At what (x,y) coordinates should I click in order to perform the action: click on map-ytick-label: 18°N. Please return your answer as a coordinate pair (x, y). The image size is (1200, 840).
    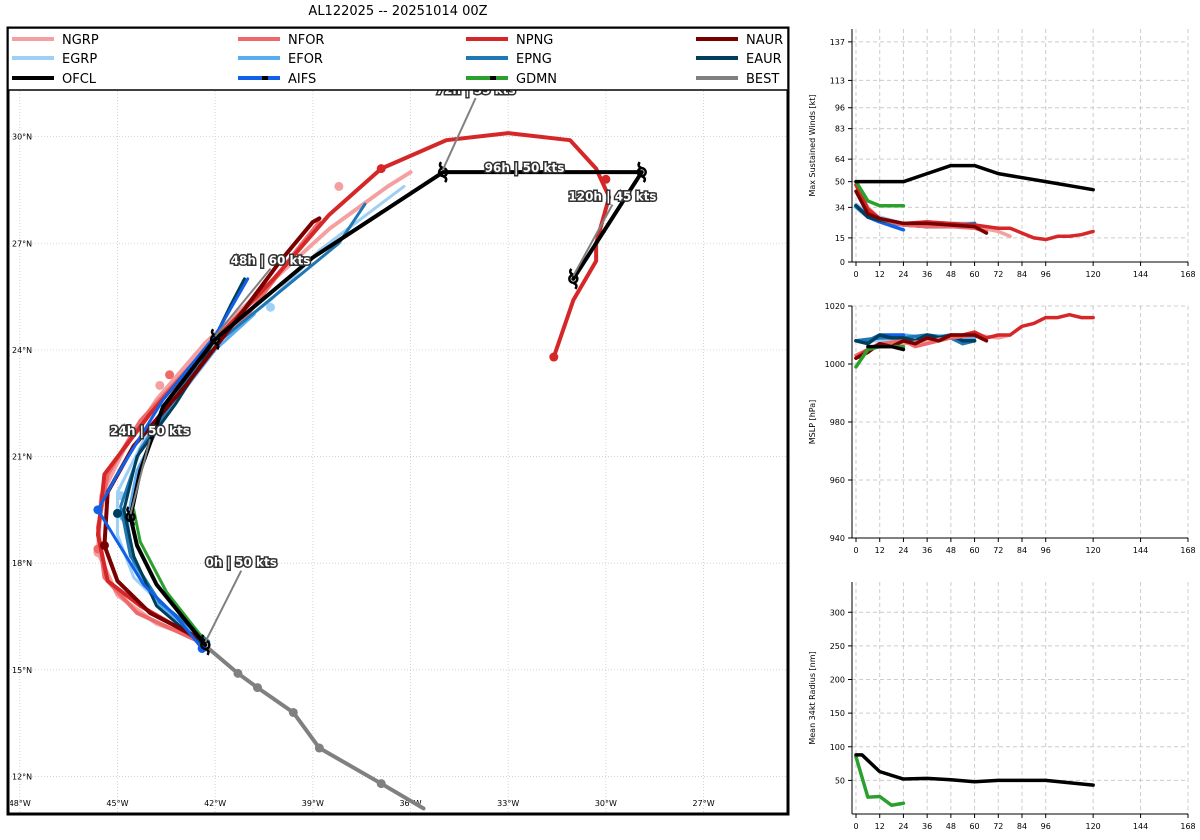
    Looking at the image, I should click on (22, 563).